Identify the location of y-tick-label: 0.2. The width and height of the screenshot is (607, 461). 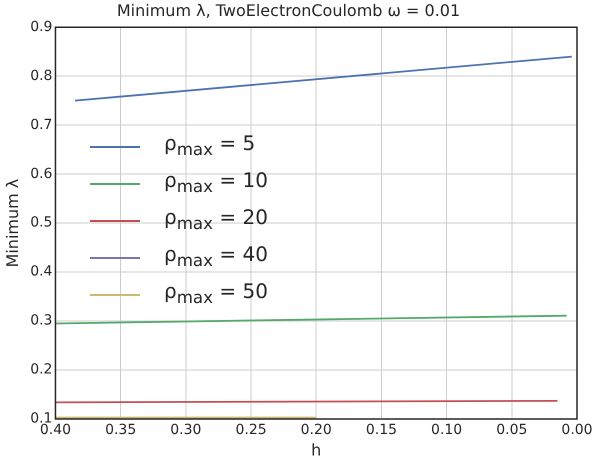
(41, 370).